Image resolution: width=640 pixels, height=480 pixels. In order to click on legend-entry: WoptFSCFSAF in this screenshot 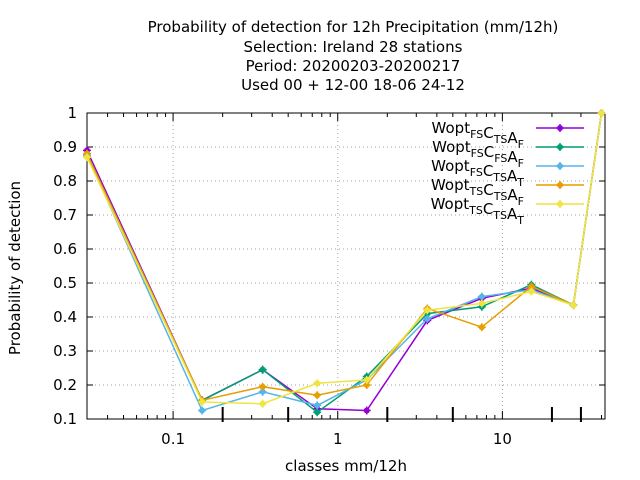, I will do `click(508, 154)`.